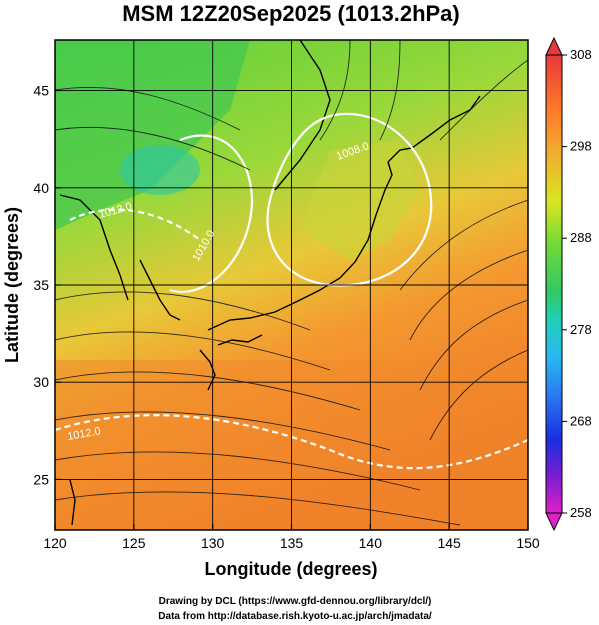  What do you see at coordinates (290, 569) in the screenshot?
I see `x-axis-label: Longitude (degrees)` at bounding box center [290, 569].